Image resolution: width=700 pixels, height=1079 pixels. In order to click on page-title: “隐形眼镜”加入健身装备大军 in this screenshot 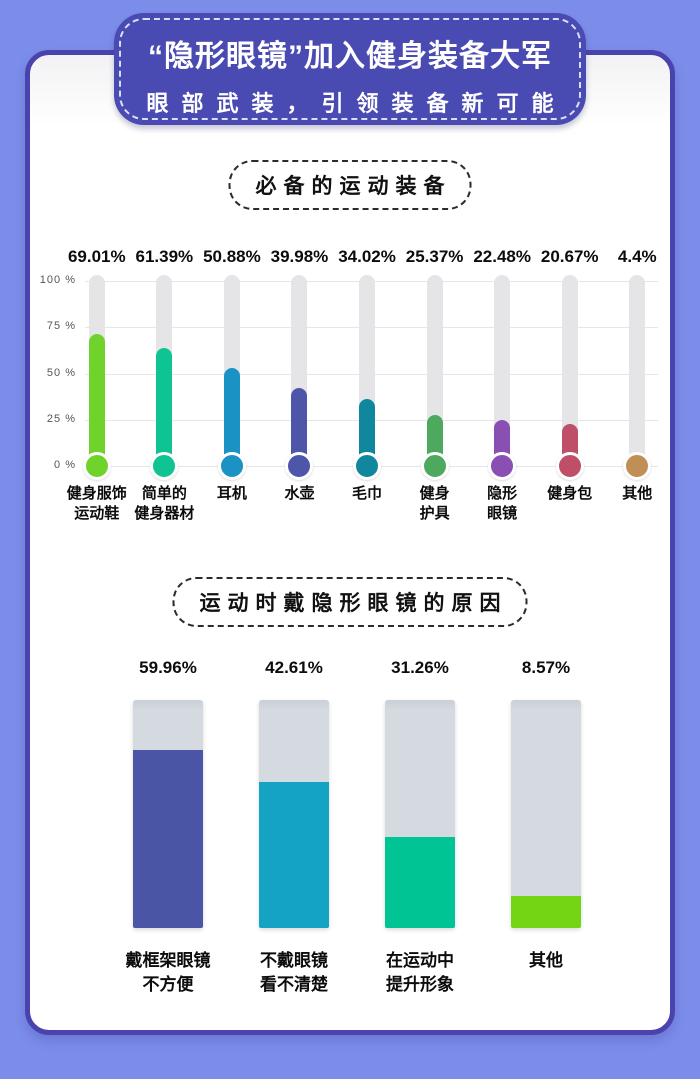, I will do `click(350, 56)`.